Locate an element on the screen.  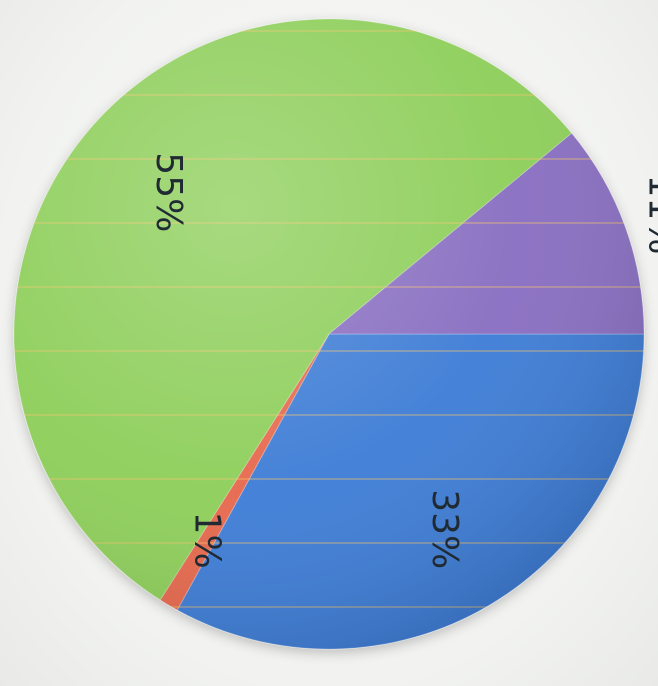
slice-label-55pct: 55% is located at coordinates (168, 192).